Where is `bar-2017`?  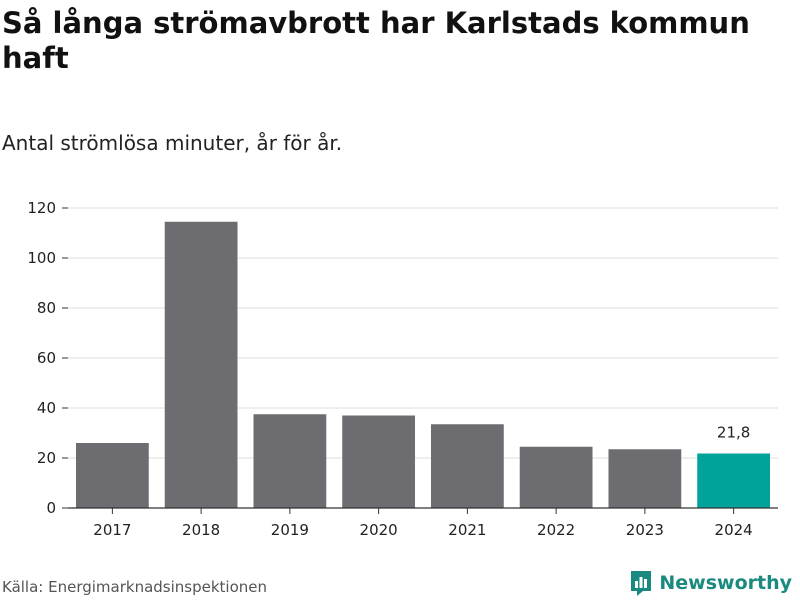
bar-2017 is located at coordinates (112, 475).